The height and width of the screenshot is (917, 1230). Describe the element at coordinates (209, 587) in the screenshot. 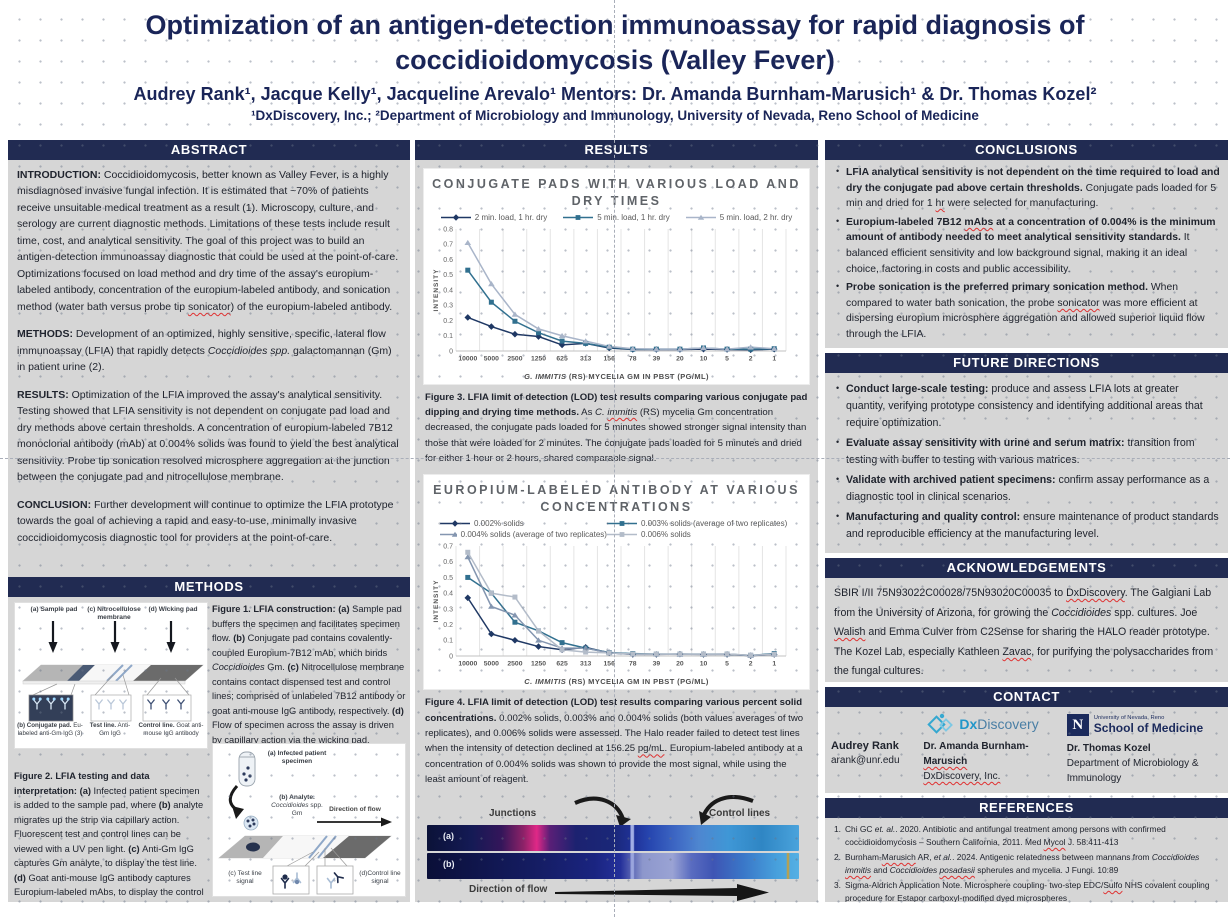

I see `section-header-methods: METHODS` at that location.